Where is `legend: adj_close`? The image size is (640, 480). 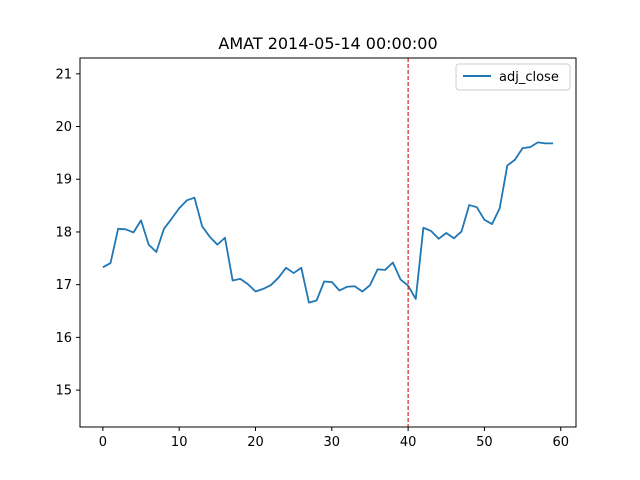 legend: adj_close is located at coordinates (513, 77).